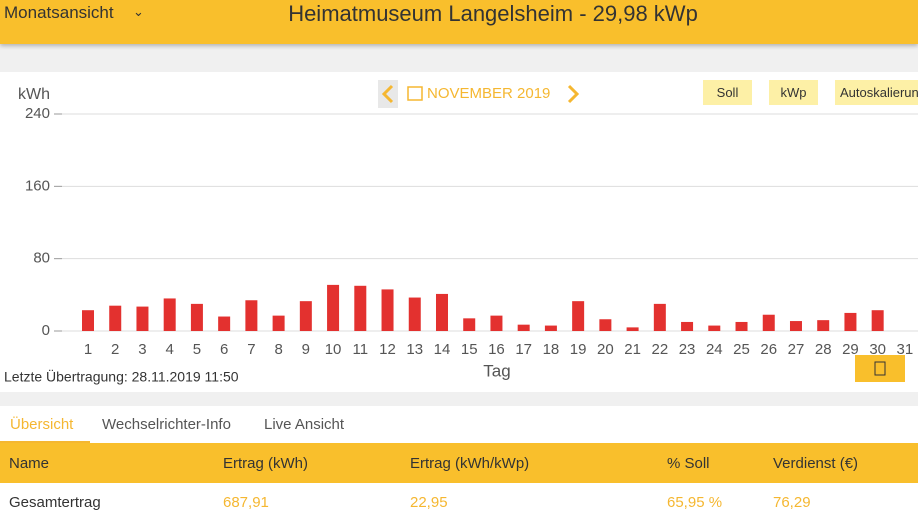 The width and height of the screenshot is (918, 516). I want to click on x-tick-label: 22, so click(659, 349).